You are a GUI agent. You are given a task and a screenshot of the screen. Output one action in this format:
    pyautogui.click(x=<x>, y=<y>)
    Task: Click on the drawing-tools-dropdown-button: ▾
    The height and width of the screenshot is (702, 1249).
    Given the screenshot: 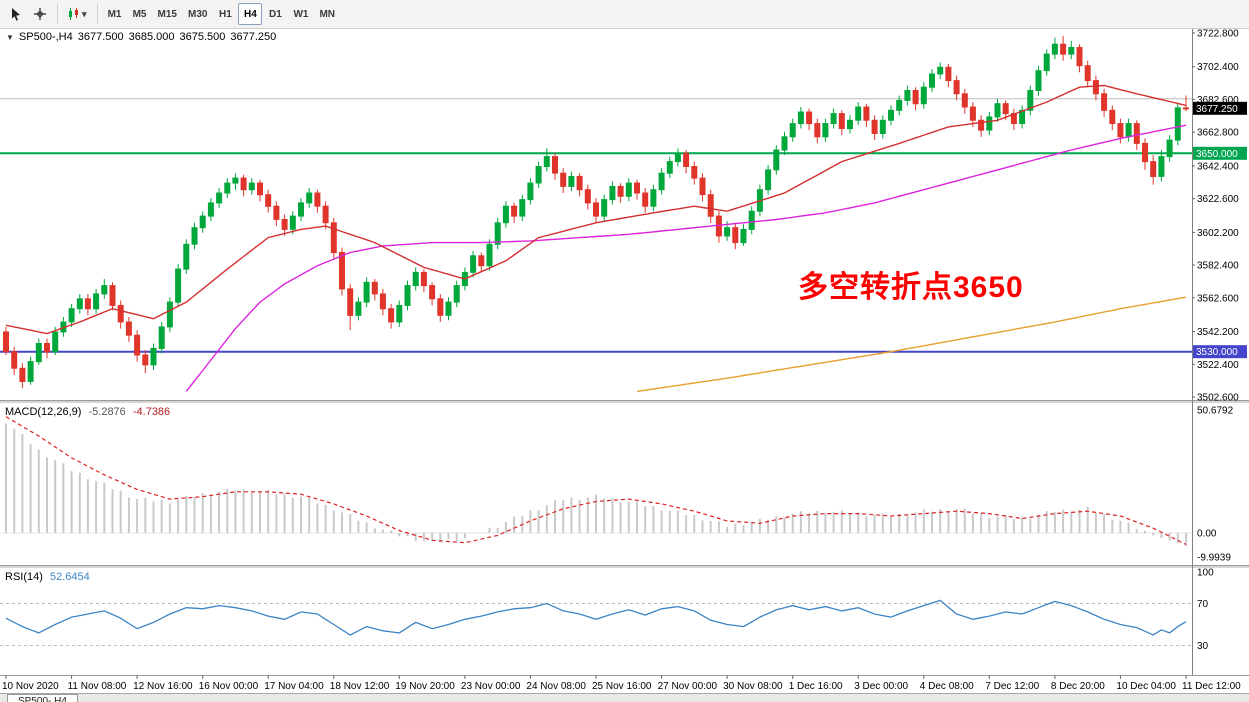 What is the action you would take?
    pyautogui.click(x=77, y=14)
    